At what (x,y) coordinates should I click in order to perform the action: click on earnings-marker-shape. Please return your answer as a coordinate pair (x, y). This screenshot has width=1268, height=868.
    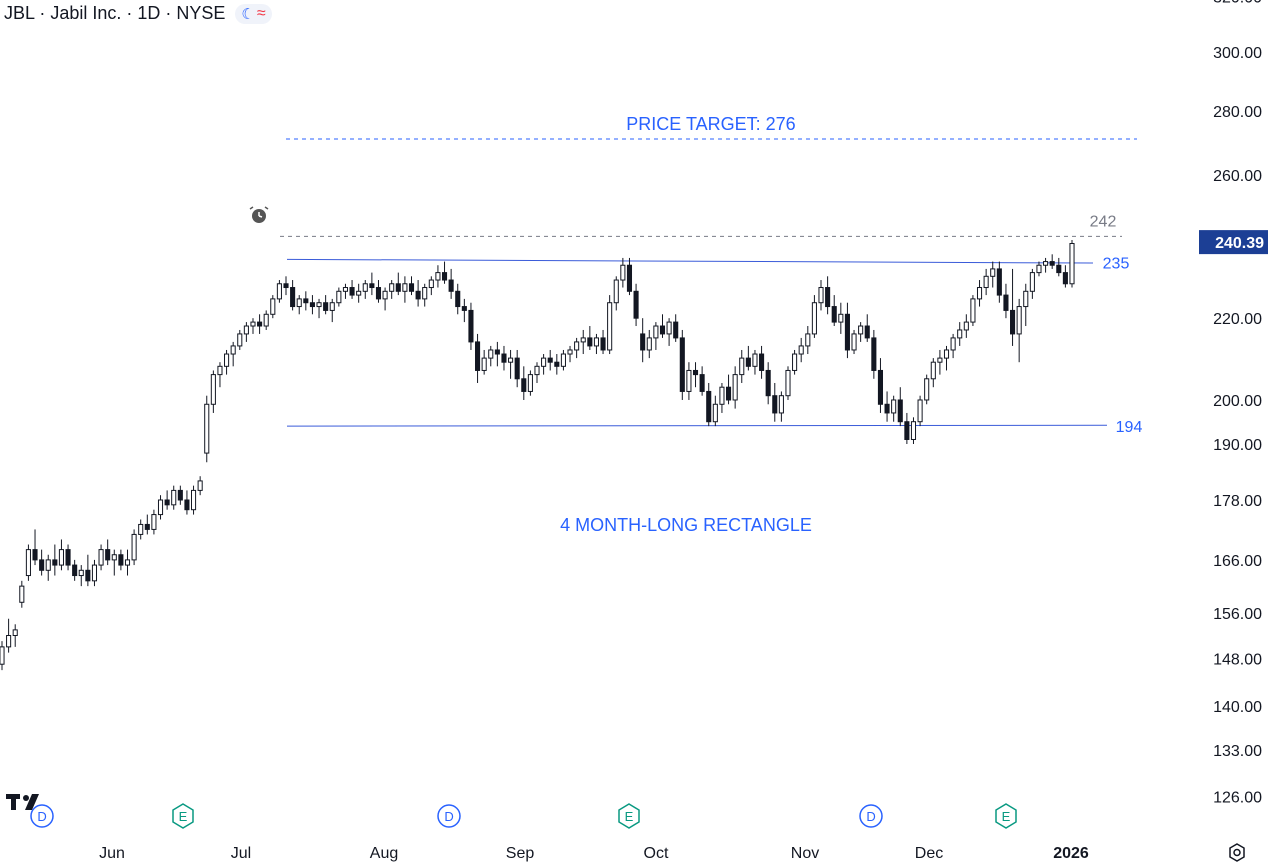
    Looking at the image, I should click on (183, 816).